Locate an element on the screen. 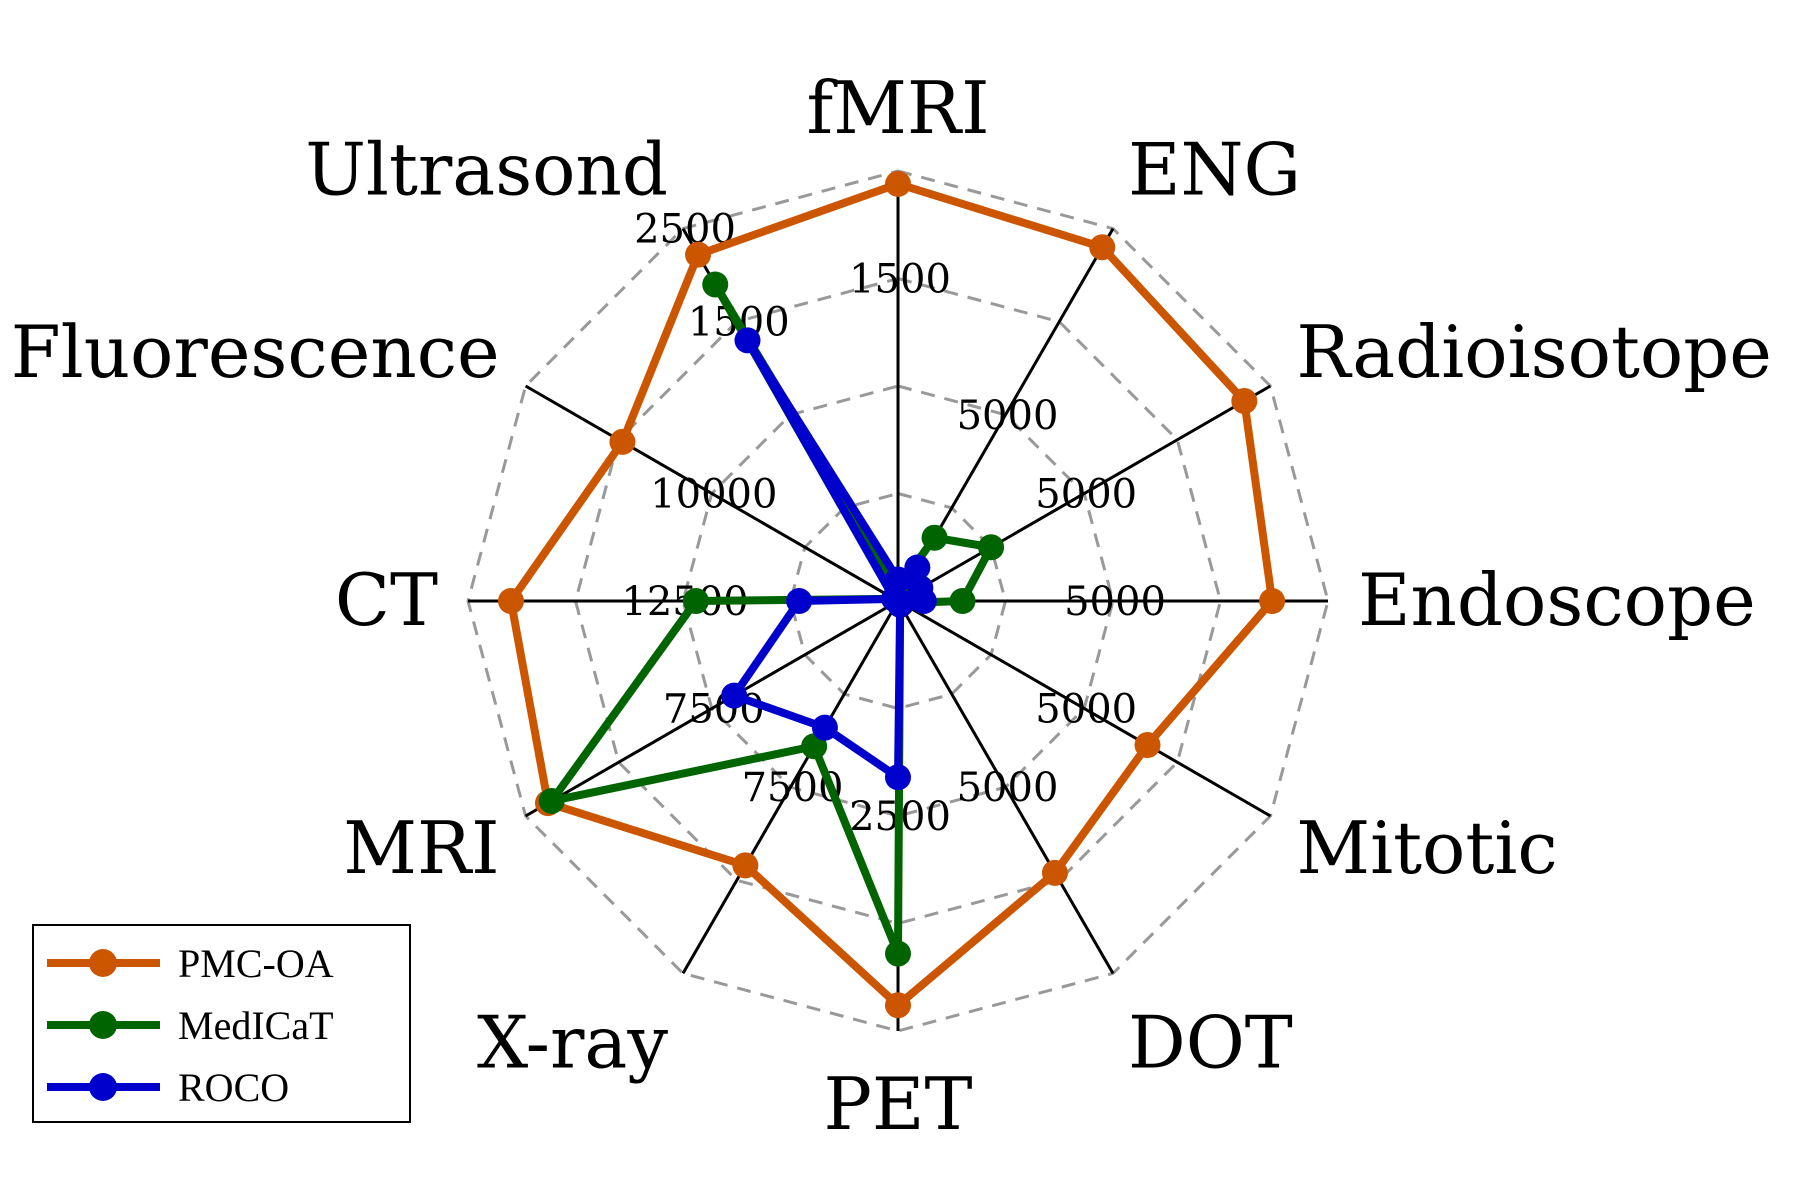  series-roco is located at coordinates (829, 559).